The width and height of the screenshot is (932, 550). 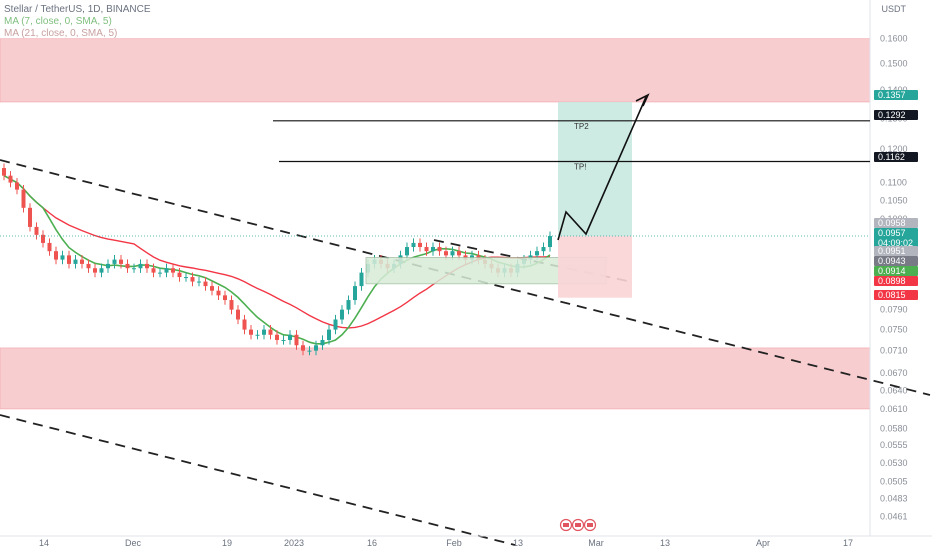 What do you see at coordinates (895, 243) in the screenshot?
I see `price-badge-countdown: 04:09:02` at bounding box center [895, 243].